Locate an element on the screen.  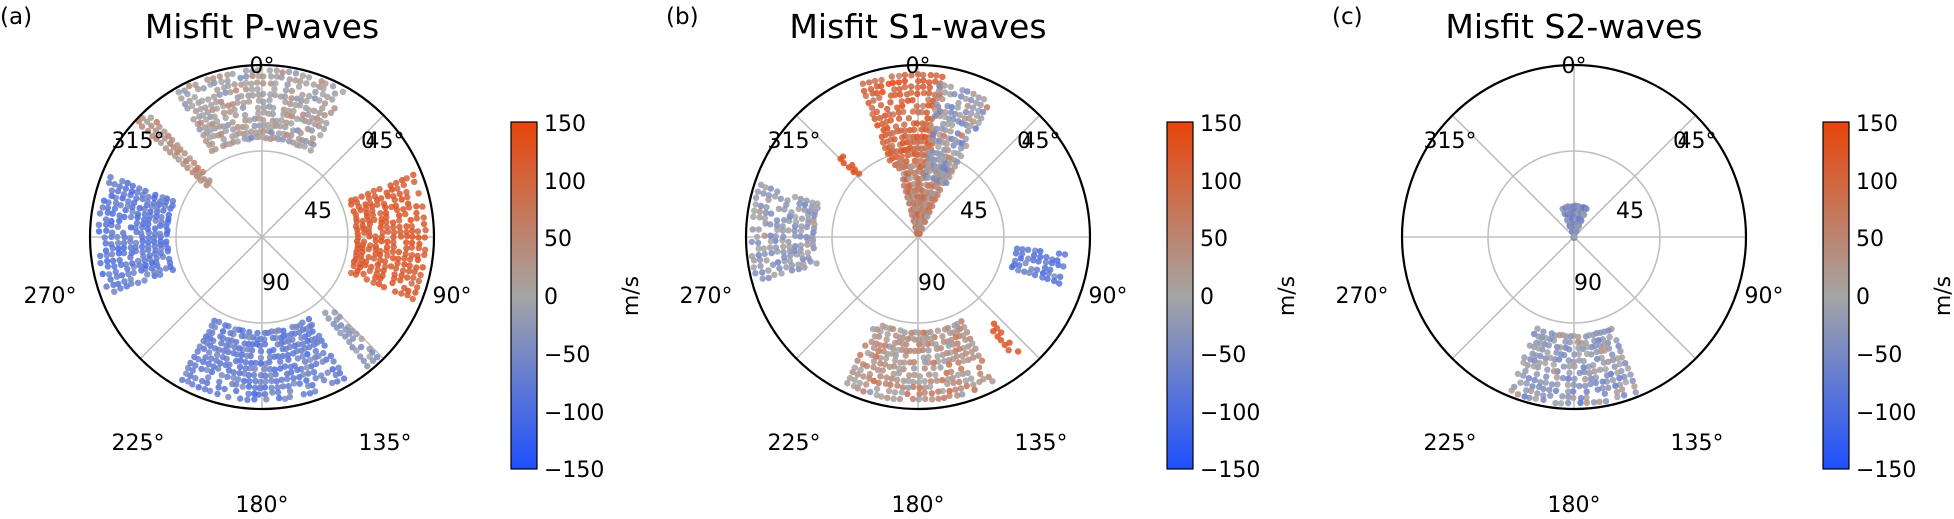
panel-b-theta-label-45: 45° is located at coordinates (1041, 141).